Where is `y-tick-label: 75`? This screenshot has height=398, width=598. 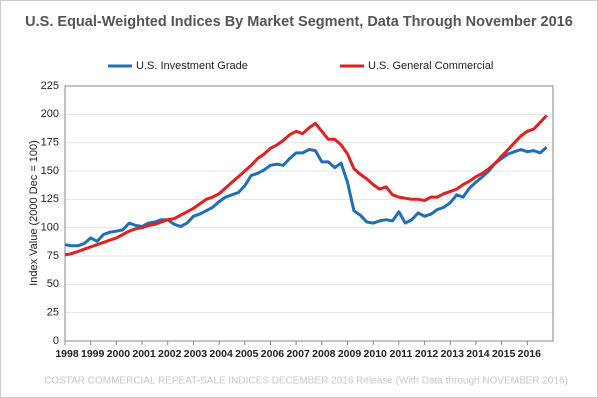
y-tick-label: 75 is located at coordinates (53, 256).